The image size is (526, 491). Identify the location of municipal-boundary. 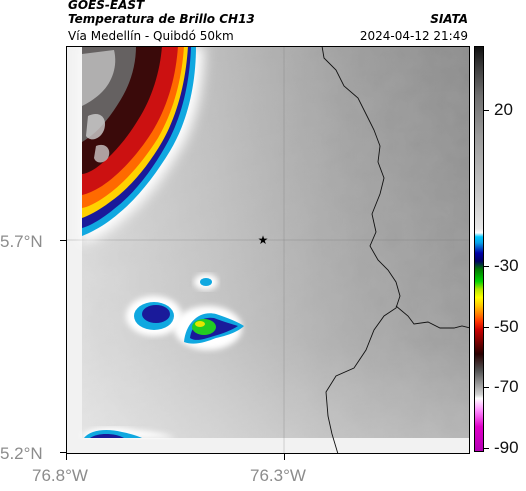
(432, 317).